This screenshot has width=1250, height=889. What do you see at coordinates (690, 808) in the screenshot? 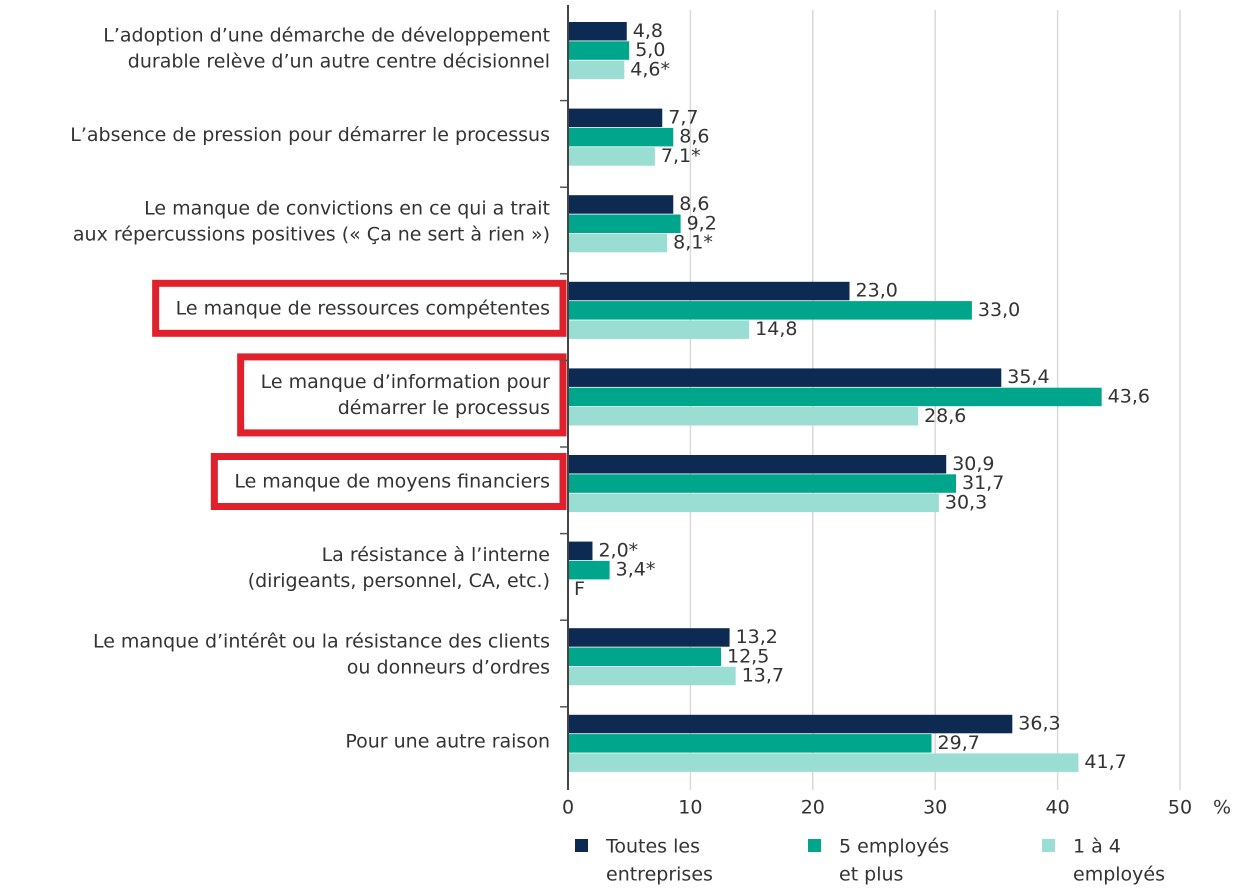
I see `x-tick-label: 10` at bounding box center [690, 808].